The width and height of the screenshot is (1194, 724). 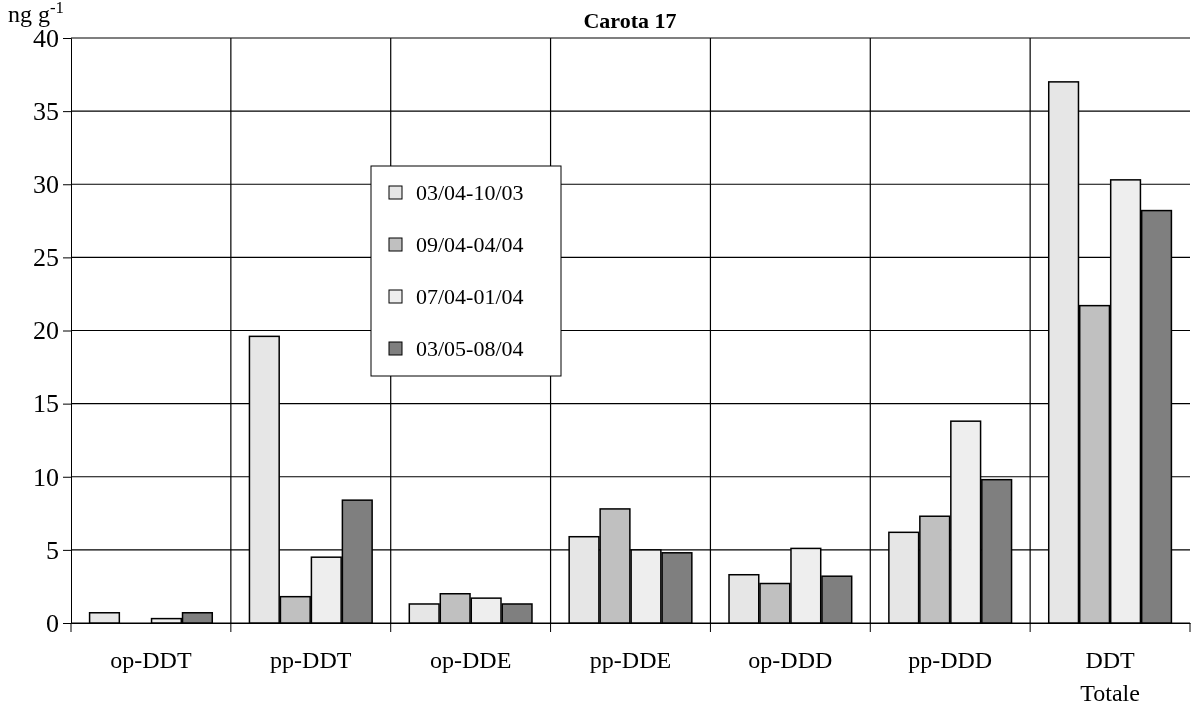 What do you see at coordinates (1110, 676) in the screenshot?
I see `x-tick-label: DDT Totale` at bounding box center [1110, 676].